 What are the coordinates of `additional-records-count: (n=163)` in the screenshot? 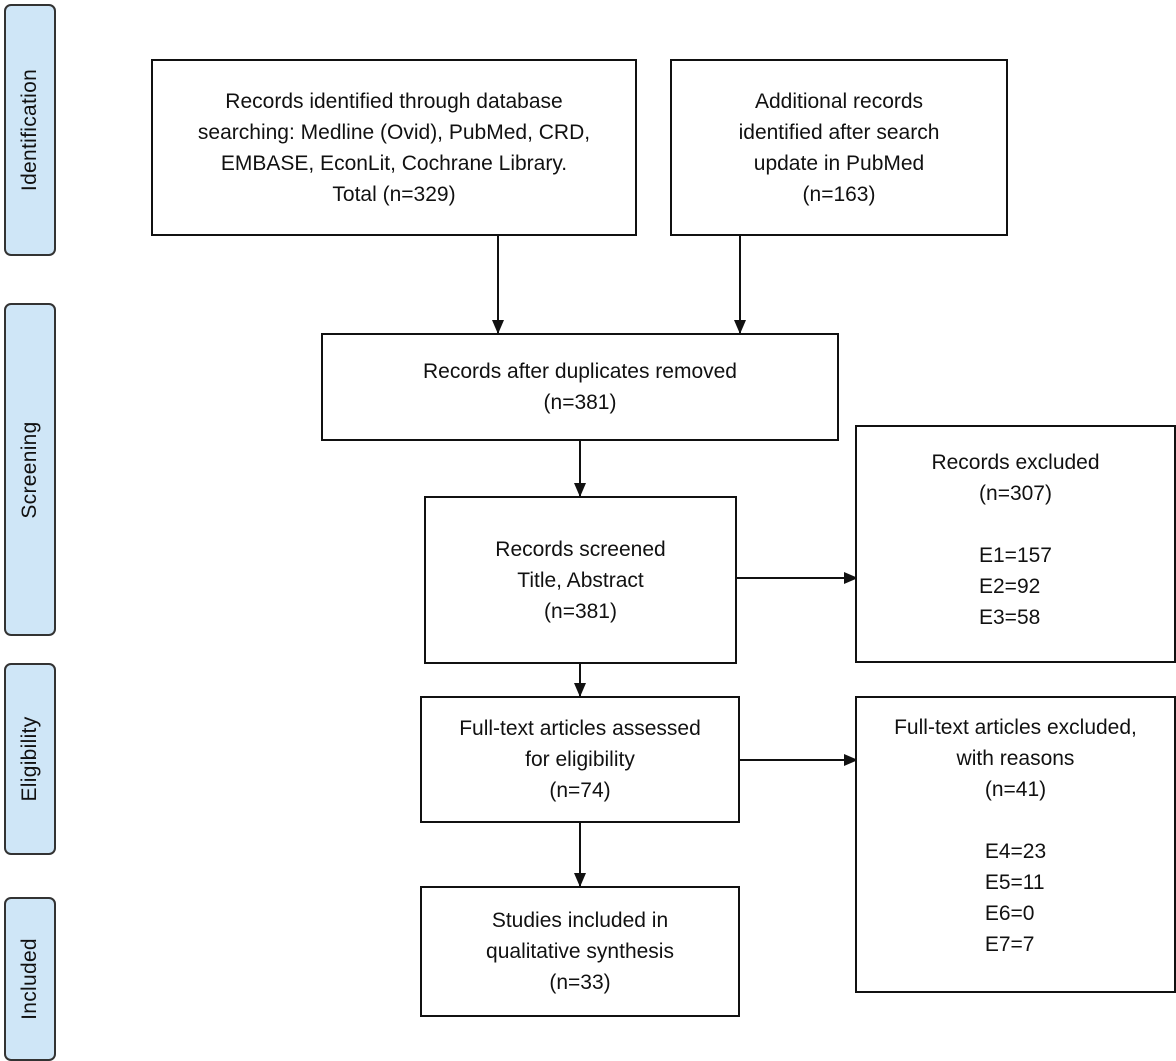 It's located at (839, 194).